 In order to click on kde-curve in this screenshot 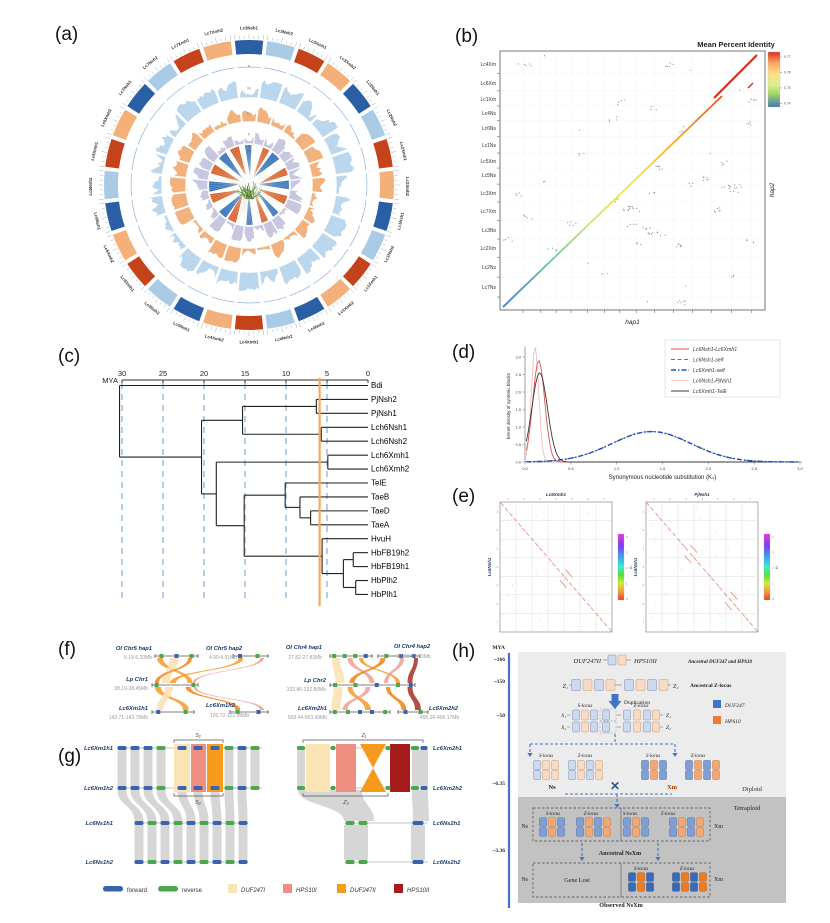, I will do `click(663, 447)`.